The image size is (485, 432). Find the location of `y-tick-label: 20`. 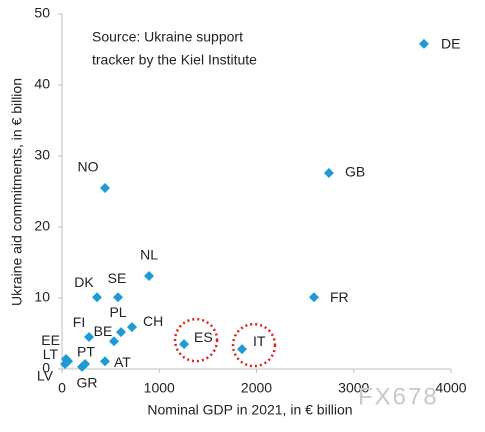

y-tick-label: 20 is located at coordinates (42, 226).